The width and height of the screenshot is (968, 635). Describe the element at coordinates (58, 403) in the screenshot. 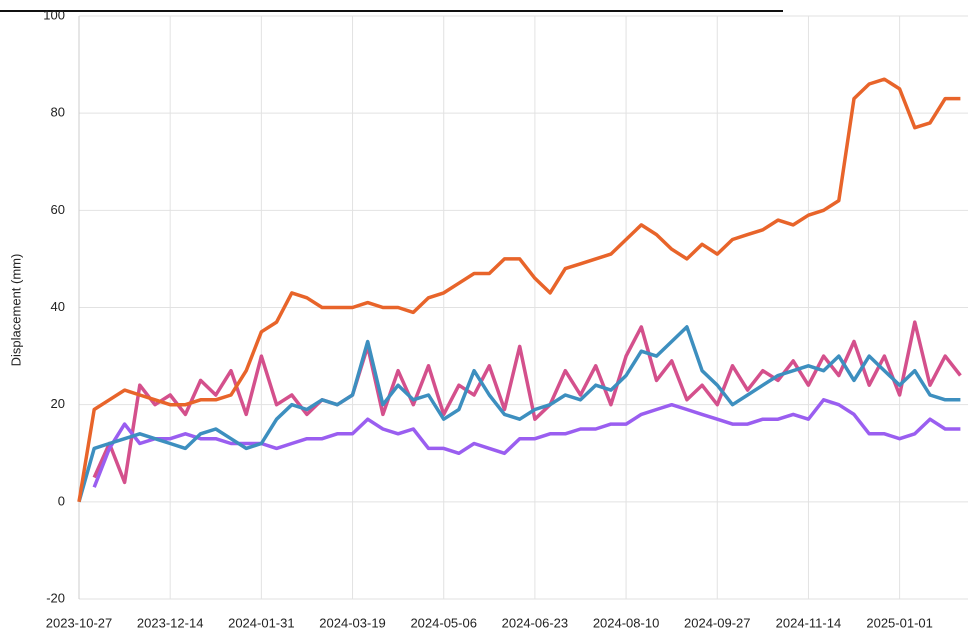

I see `y-tick-label: 20` at that location.